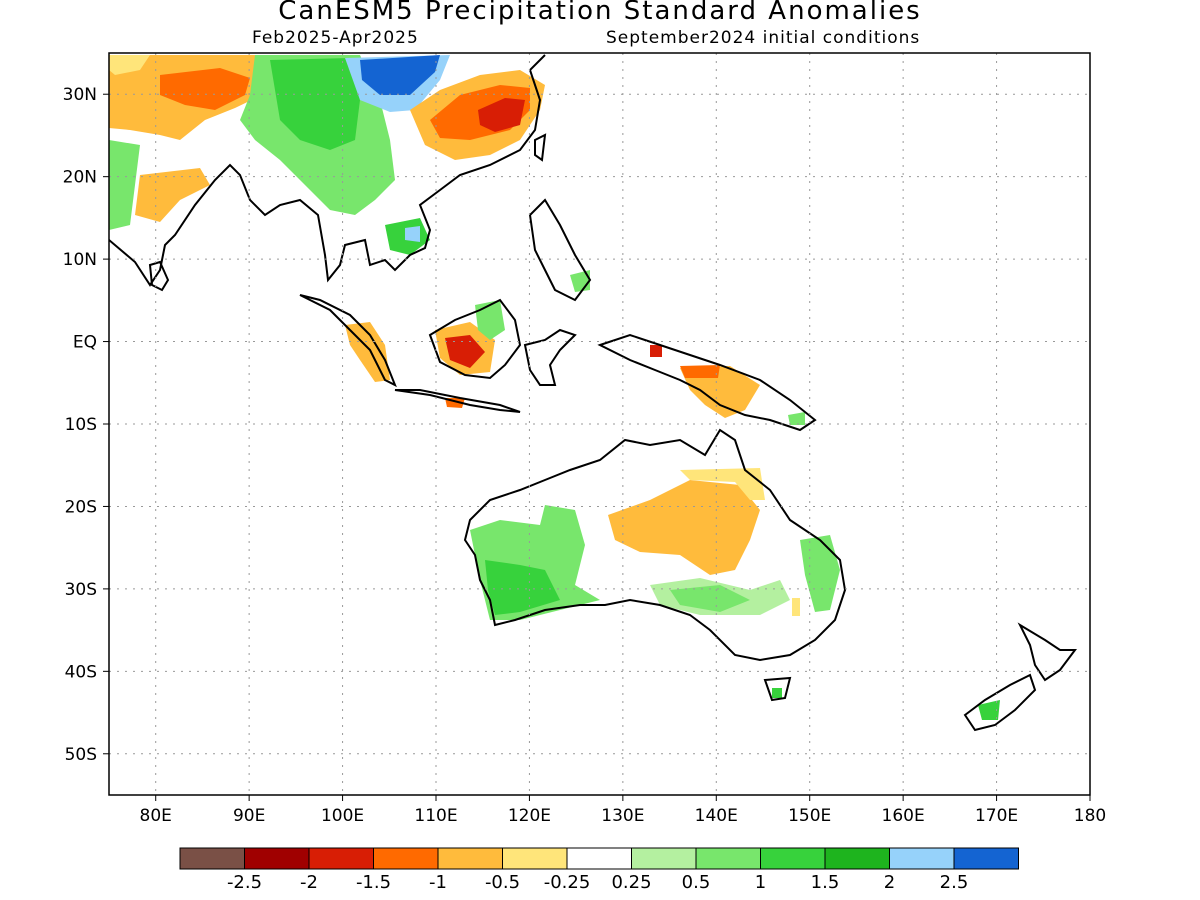  What do you see at coordinates (631, 882) in the screenshot?
I see `colorbar-label: 0.25` at bounding box center [631, 882].